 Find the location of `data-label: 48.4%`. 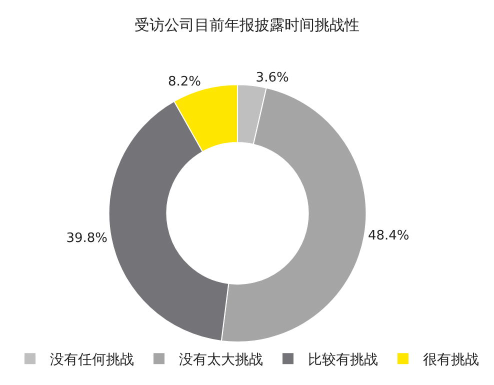

data-label: 48.4% is located at coordinates (389, 236).